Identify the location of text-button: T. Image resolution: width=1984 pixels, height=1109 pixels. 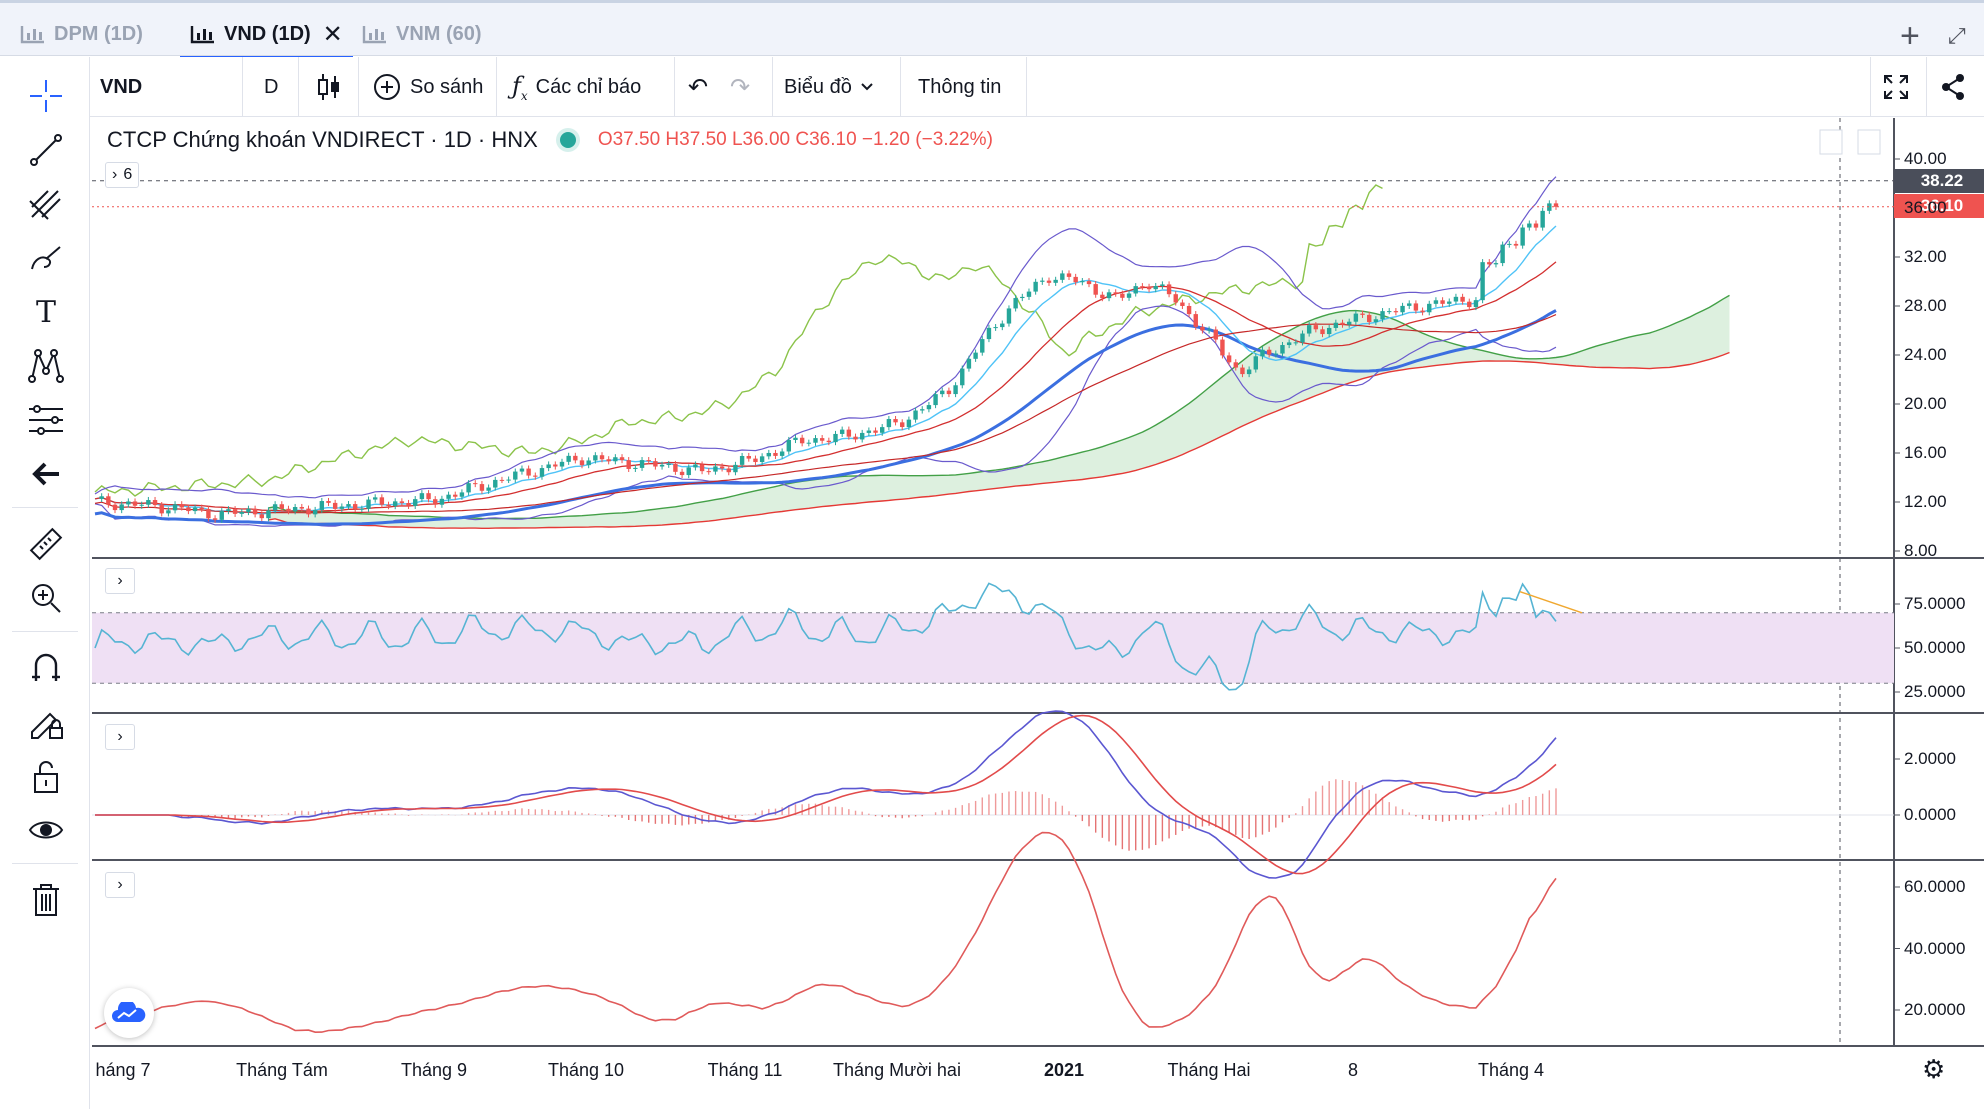
(46, 312).